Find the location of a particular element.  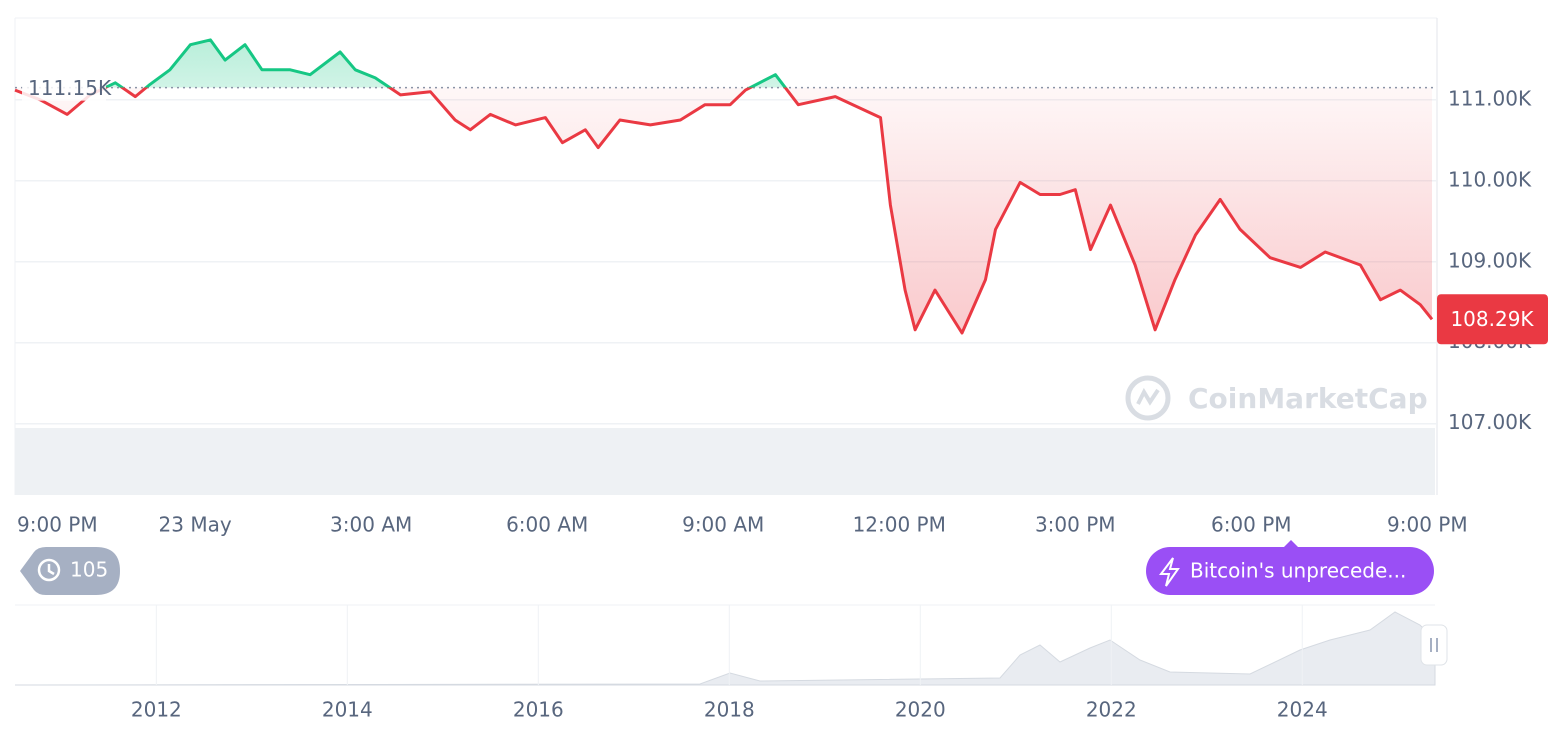

y-tick-label: 109.00K is located at coordinates (1490, 260).